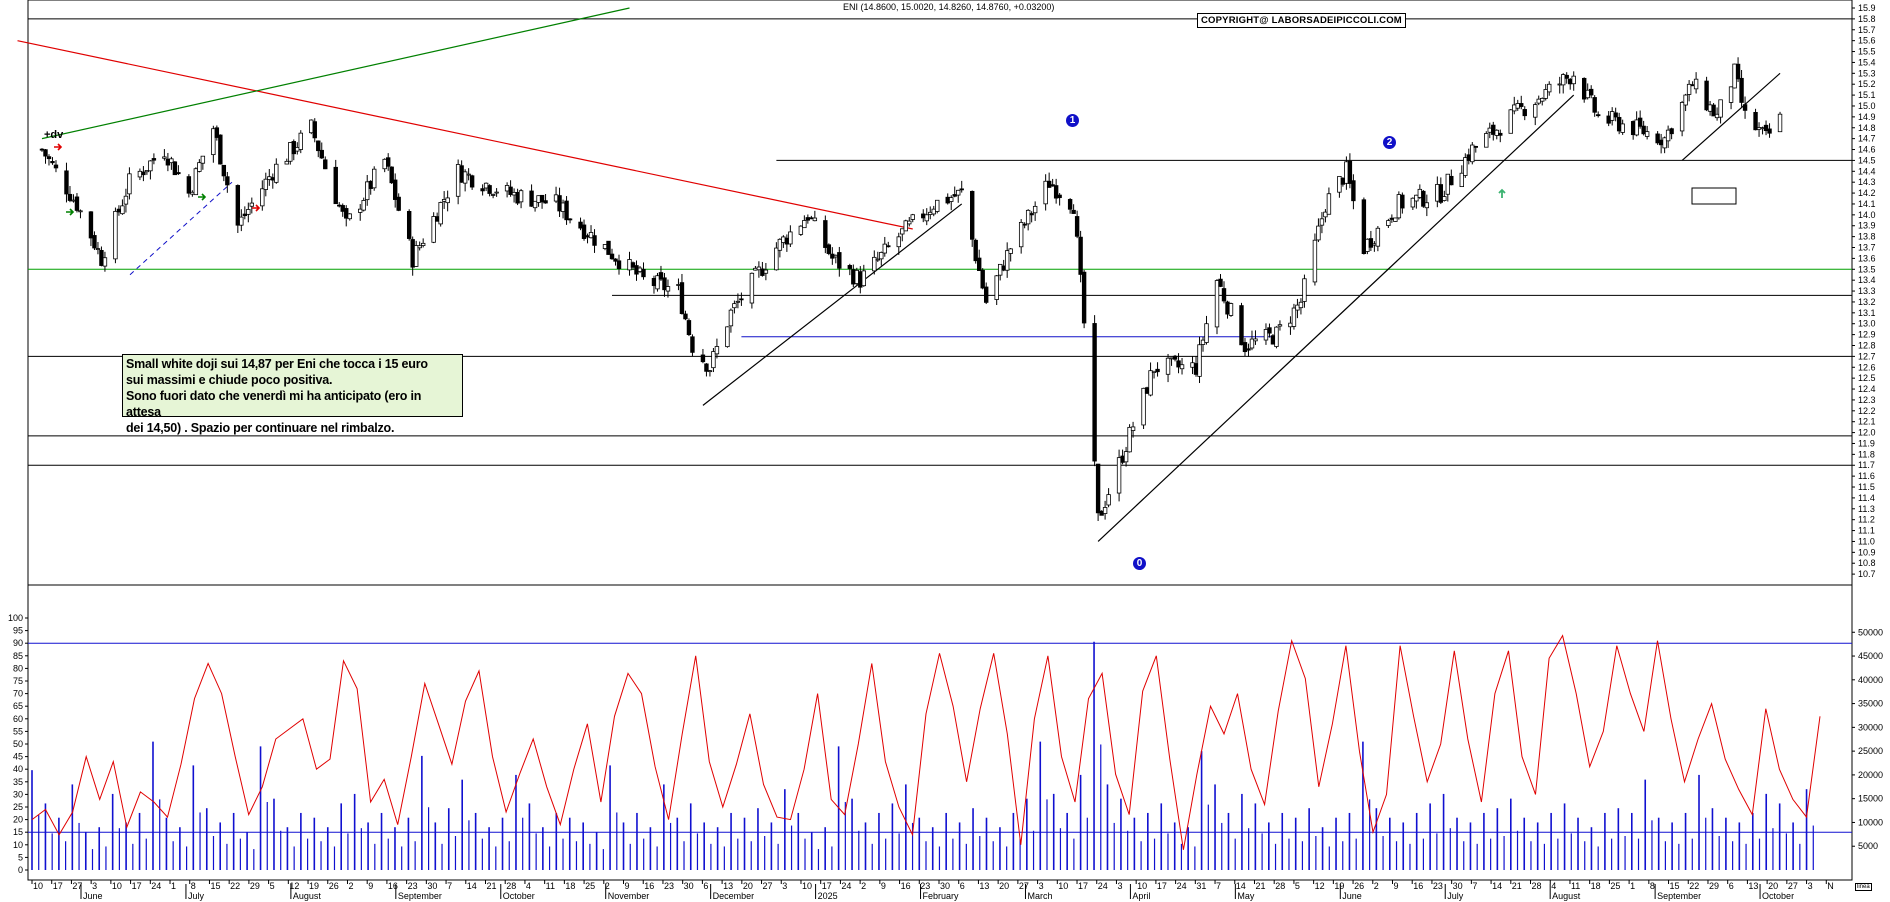  What do you see at coordinates (1753, 886) in the screenshot?
I see `date-tick-label: 13` at bounding box center [1753, 886].